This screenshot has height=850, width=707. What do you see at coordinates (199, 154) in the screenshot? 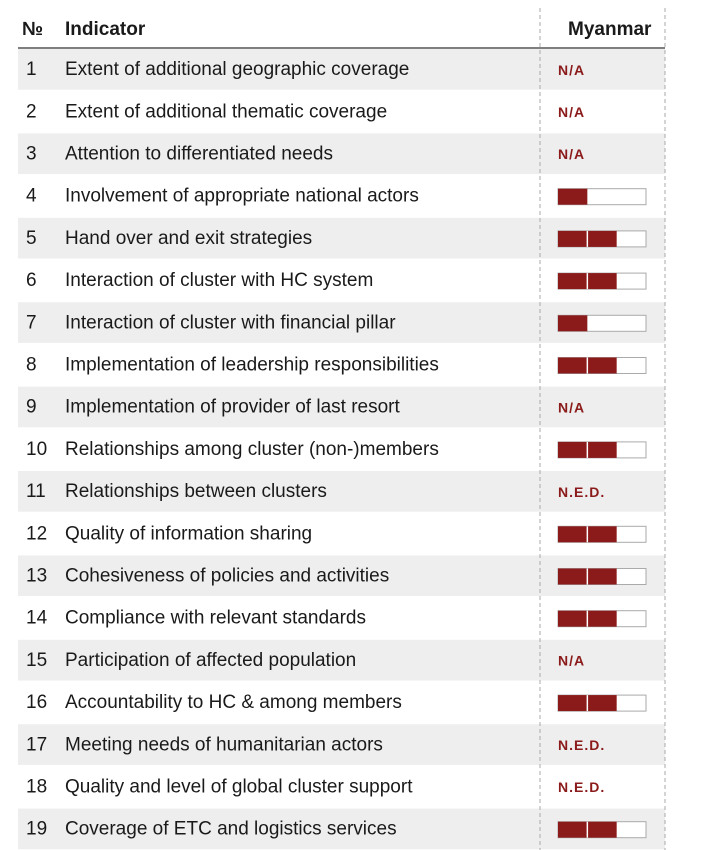
I see `row-indicator: Attention to differentiated needs` at bounding box center [199, 154].